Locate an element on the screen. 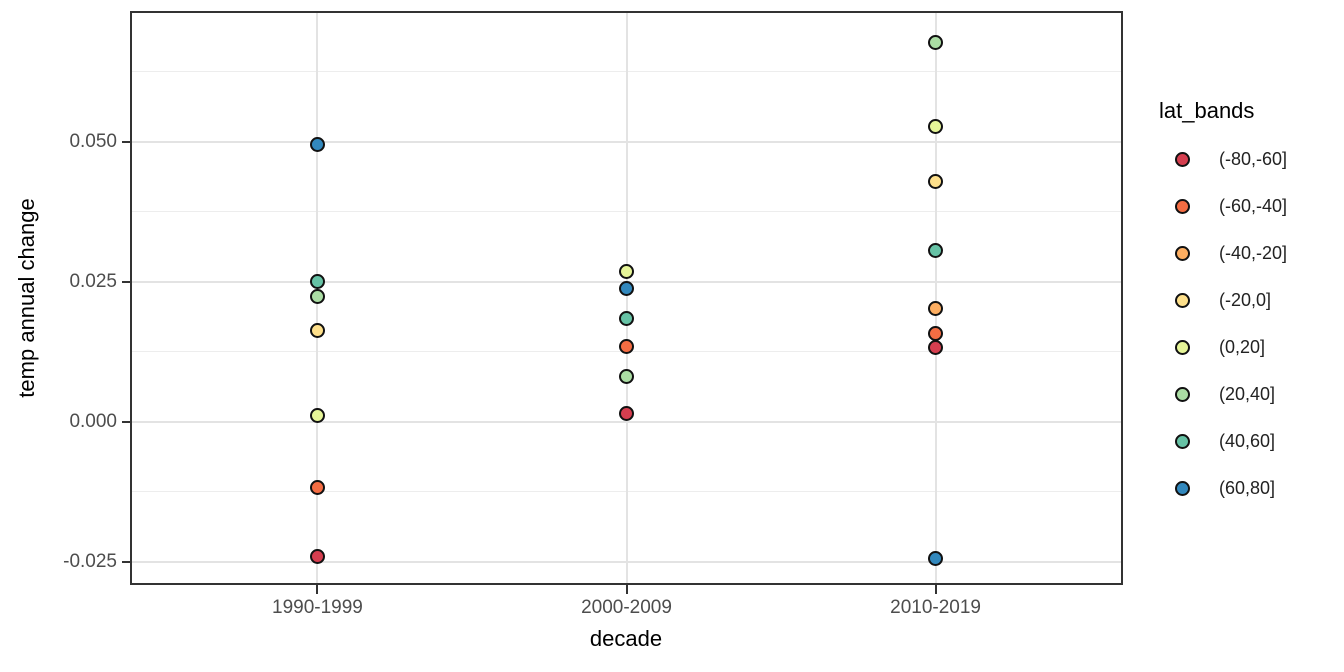  legend-entry: (-20,0] is located at coordinates (1215, 300).